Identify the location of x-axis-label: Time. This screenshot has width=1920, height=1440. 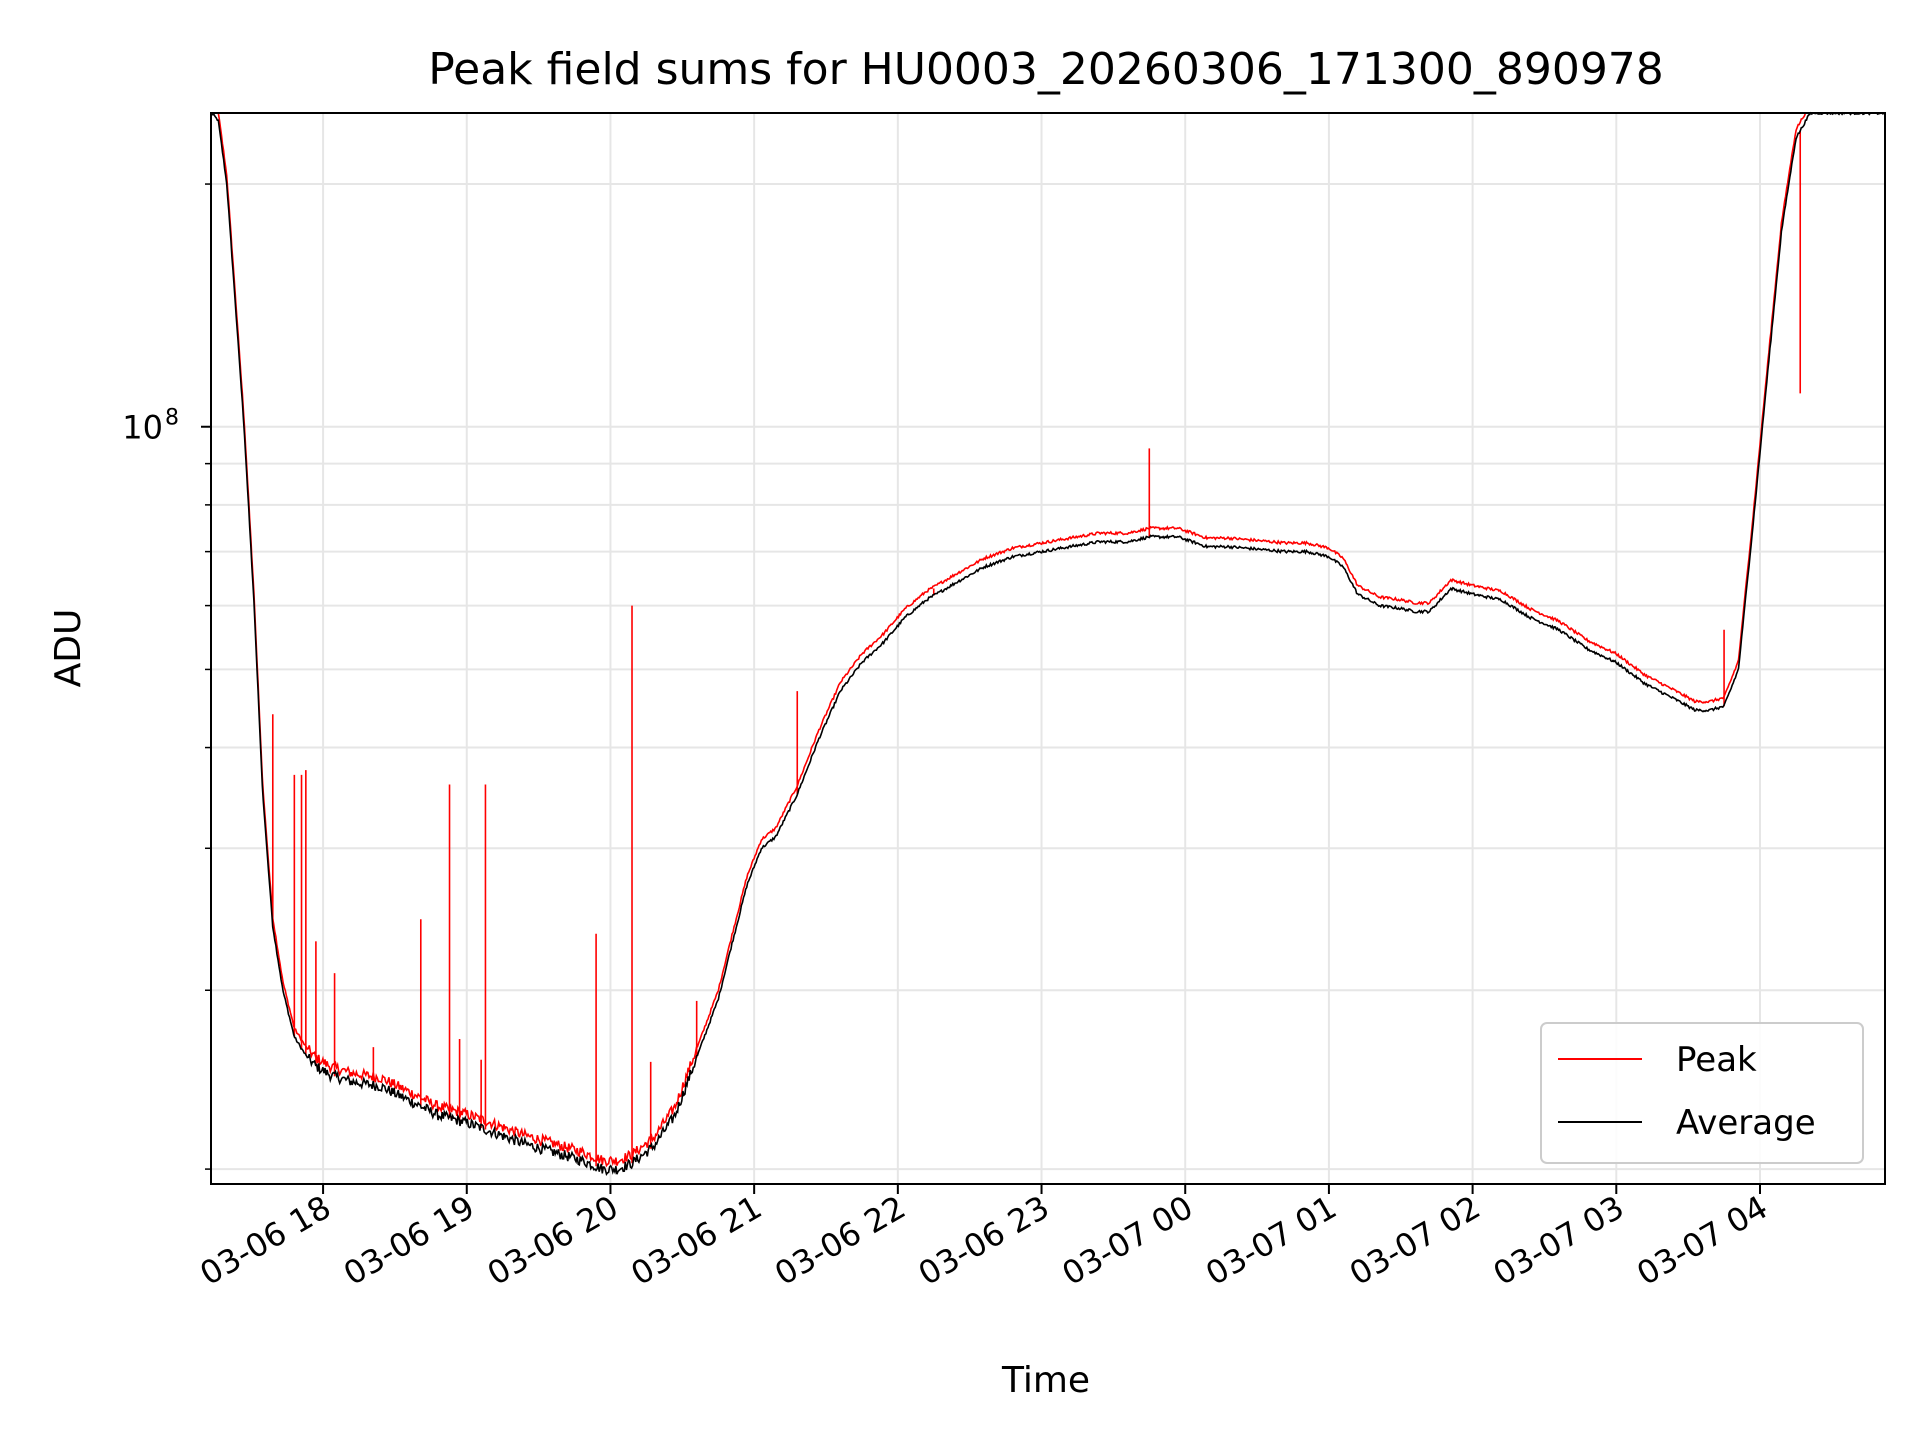
(1045, 1380).